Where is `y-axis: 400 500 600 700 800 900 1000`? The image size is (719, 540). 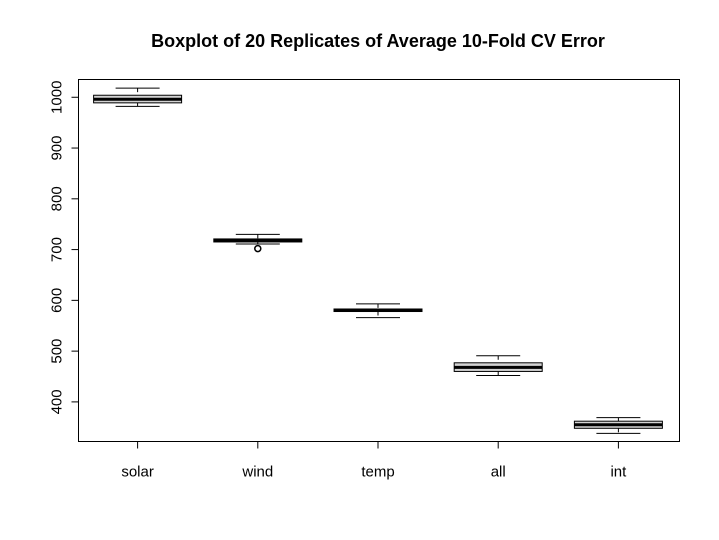 y-axis: 400 500 600 700 800 900 1000 is located at coordinates (64, 247).